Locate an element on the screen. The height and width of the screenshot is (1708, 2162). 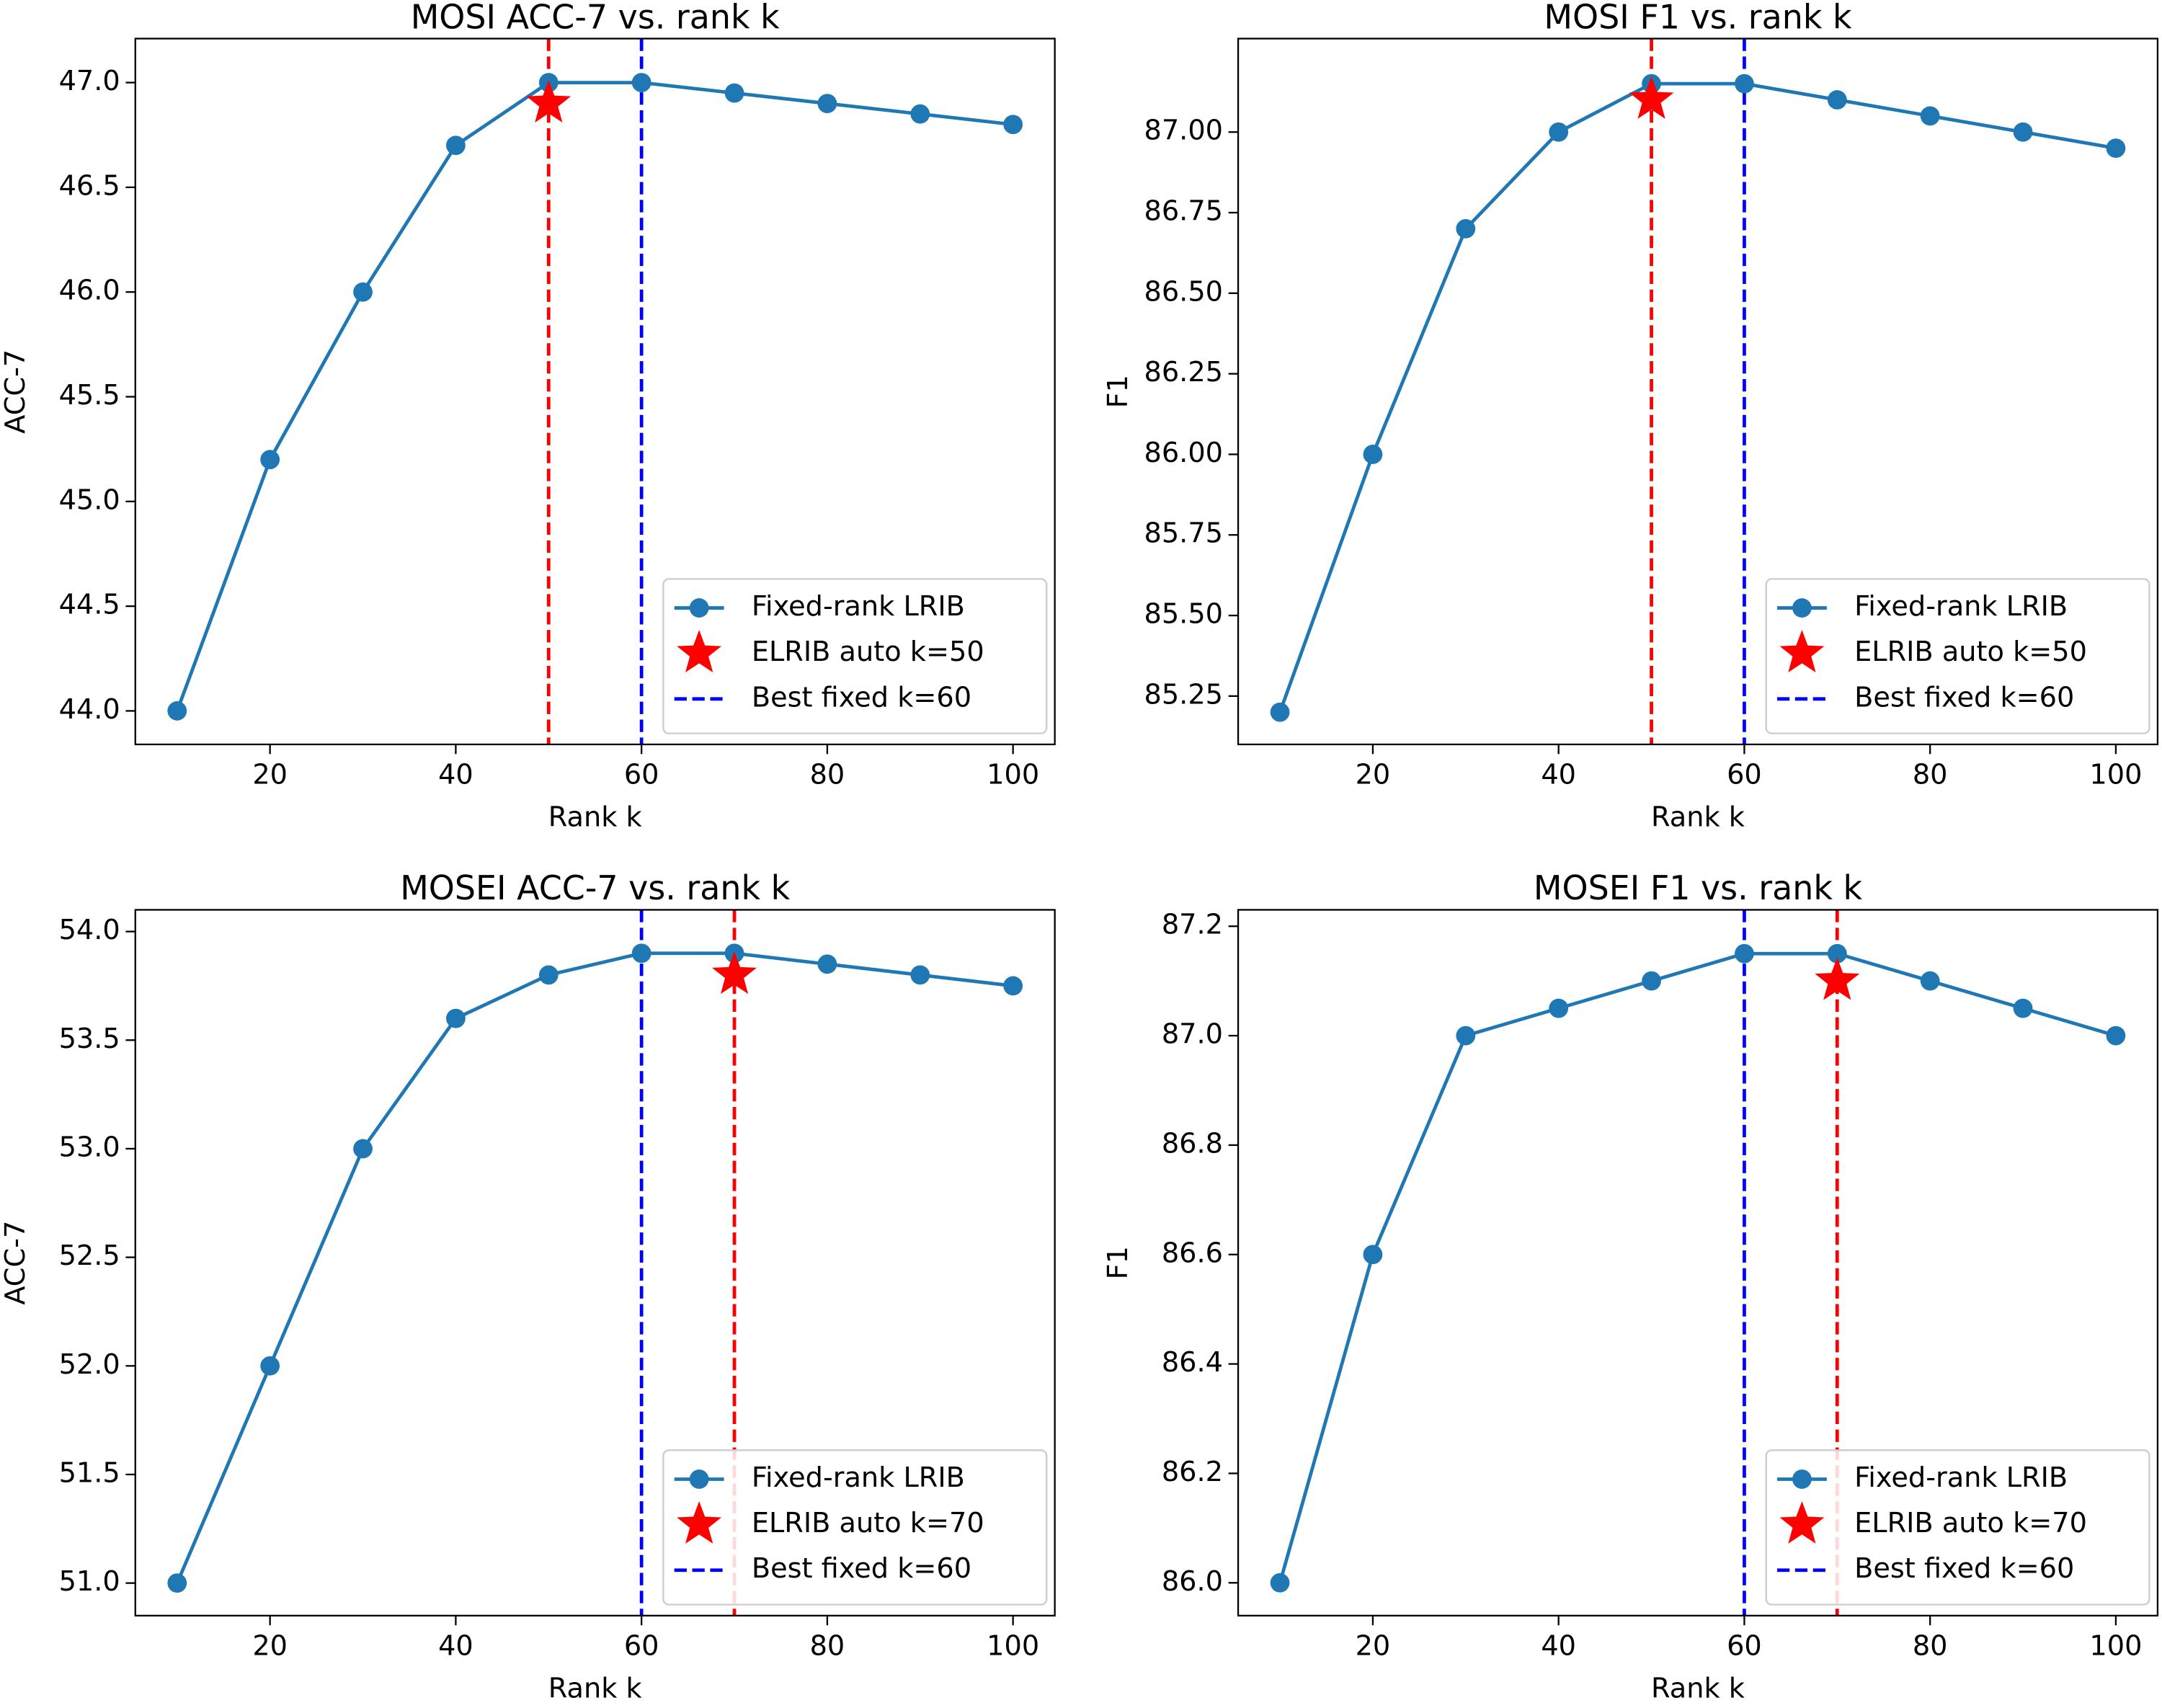
chart-title: MOSEI F1 vs. rank k is located at coordinates (1698, 888).